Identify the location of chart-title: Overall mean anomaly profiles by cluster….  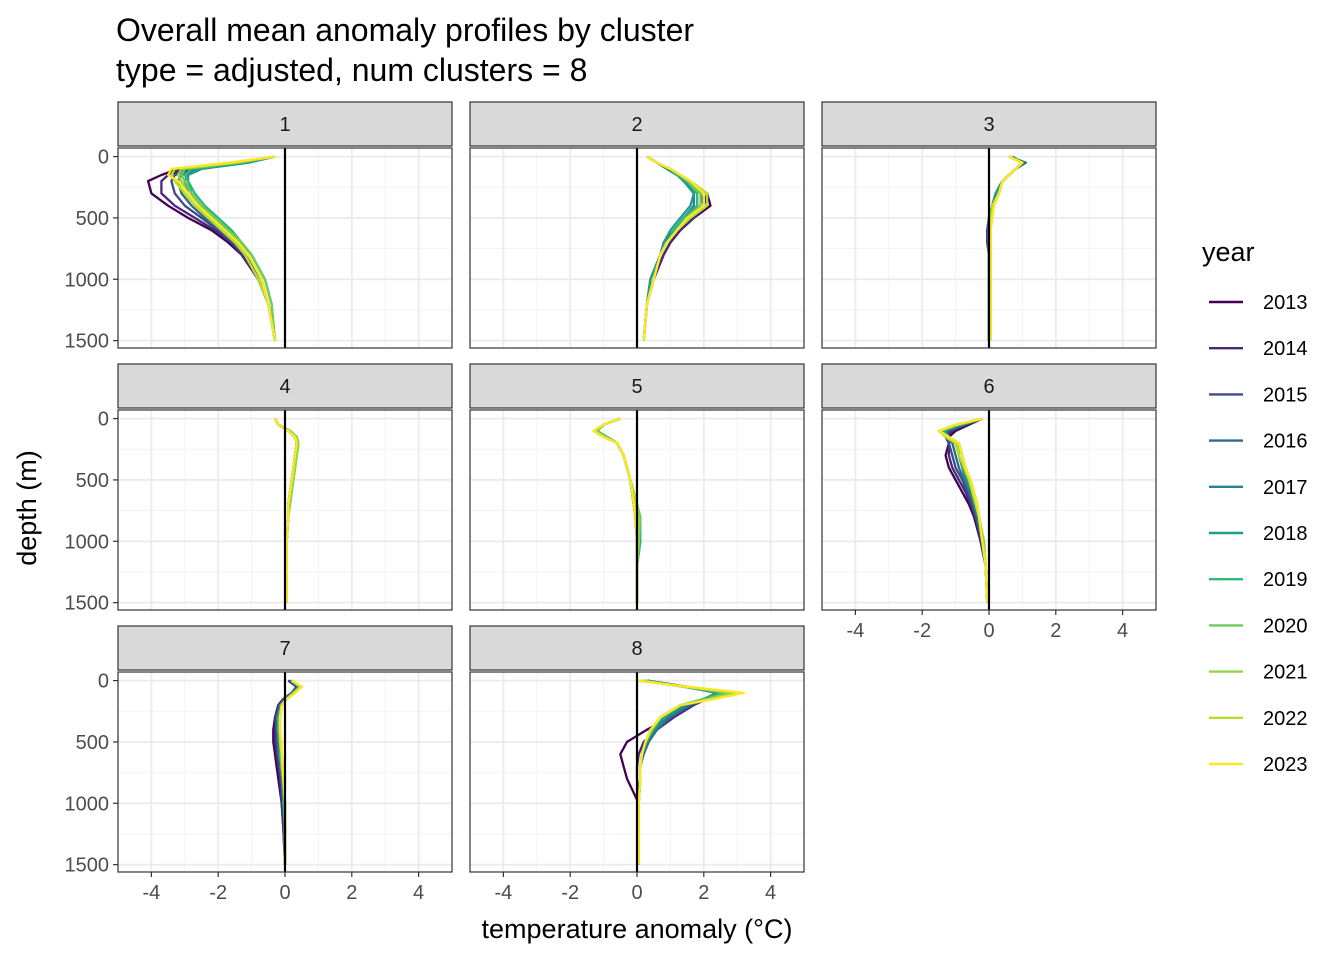
(405, 50).